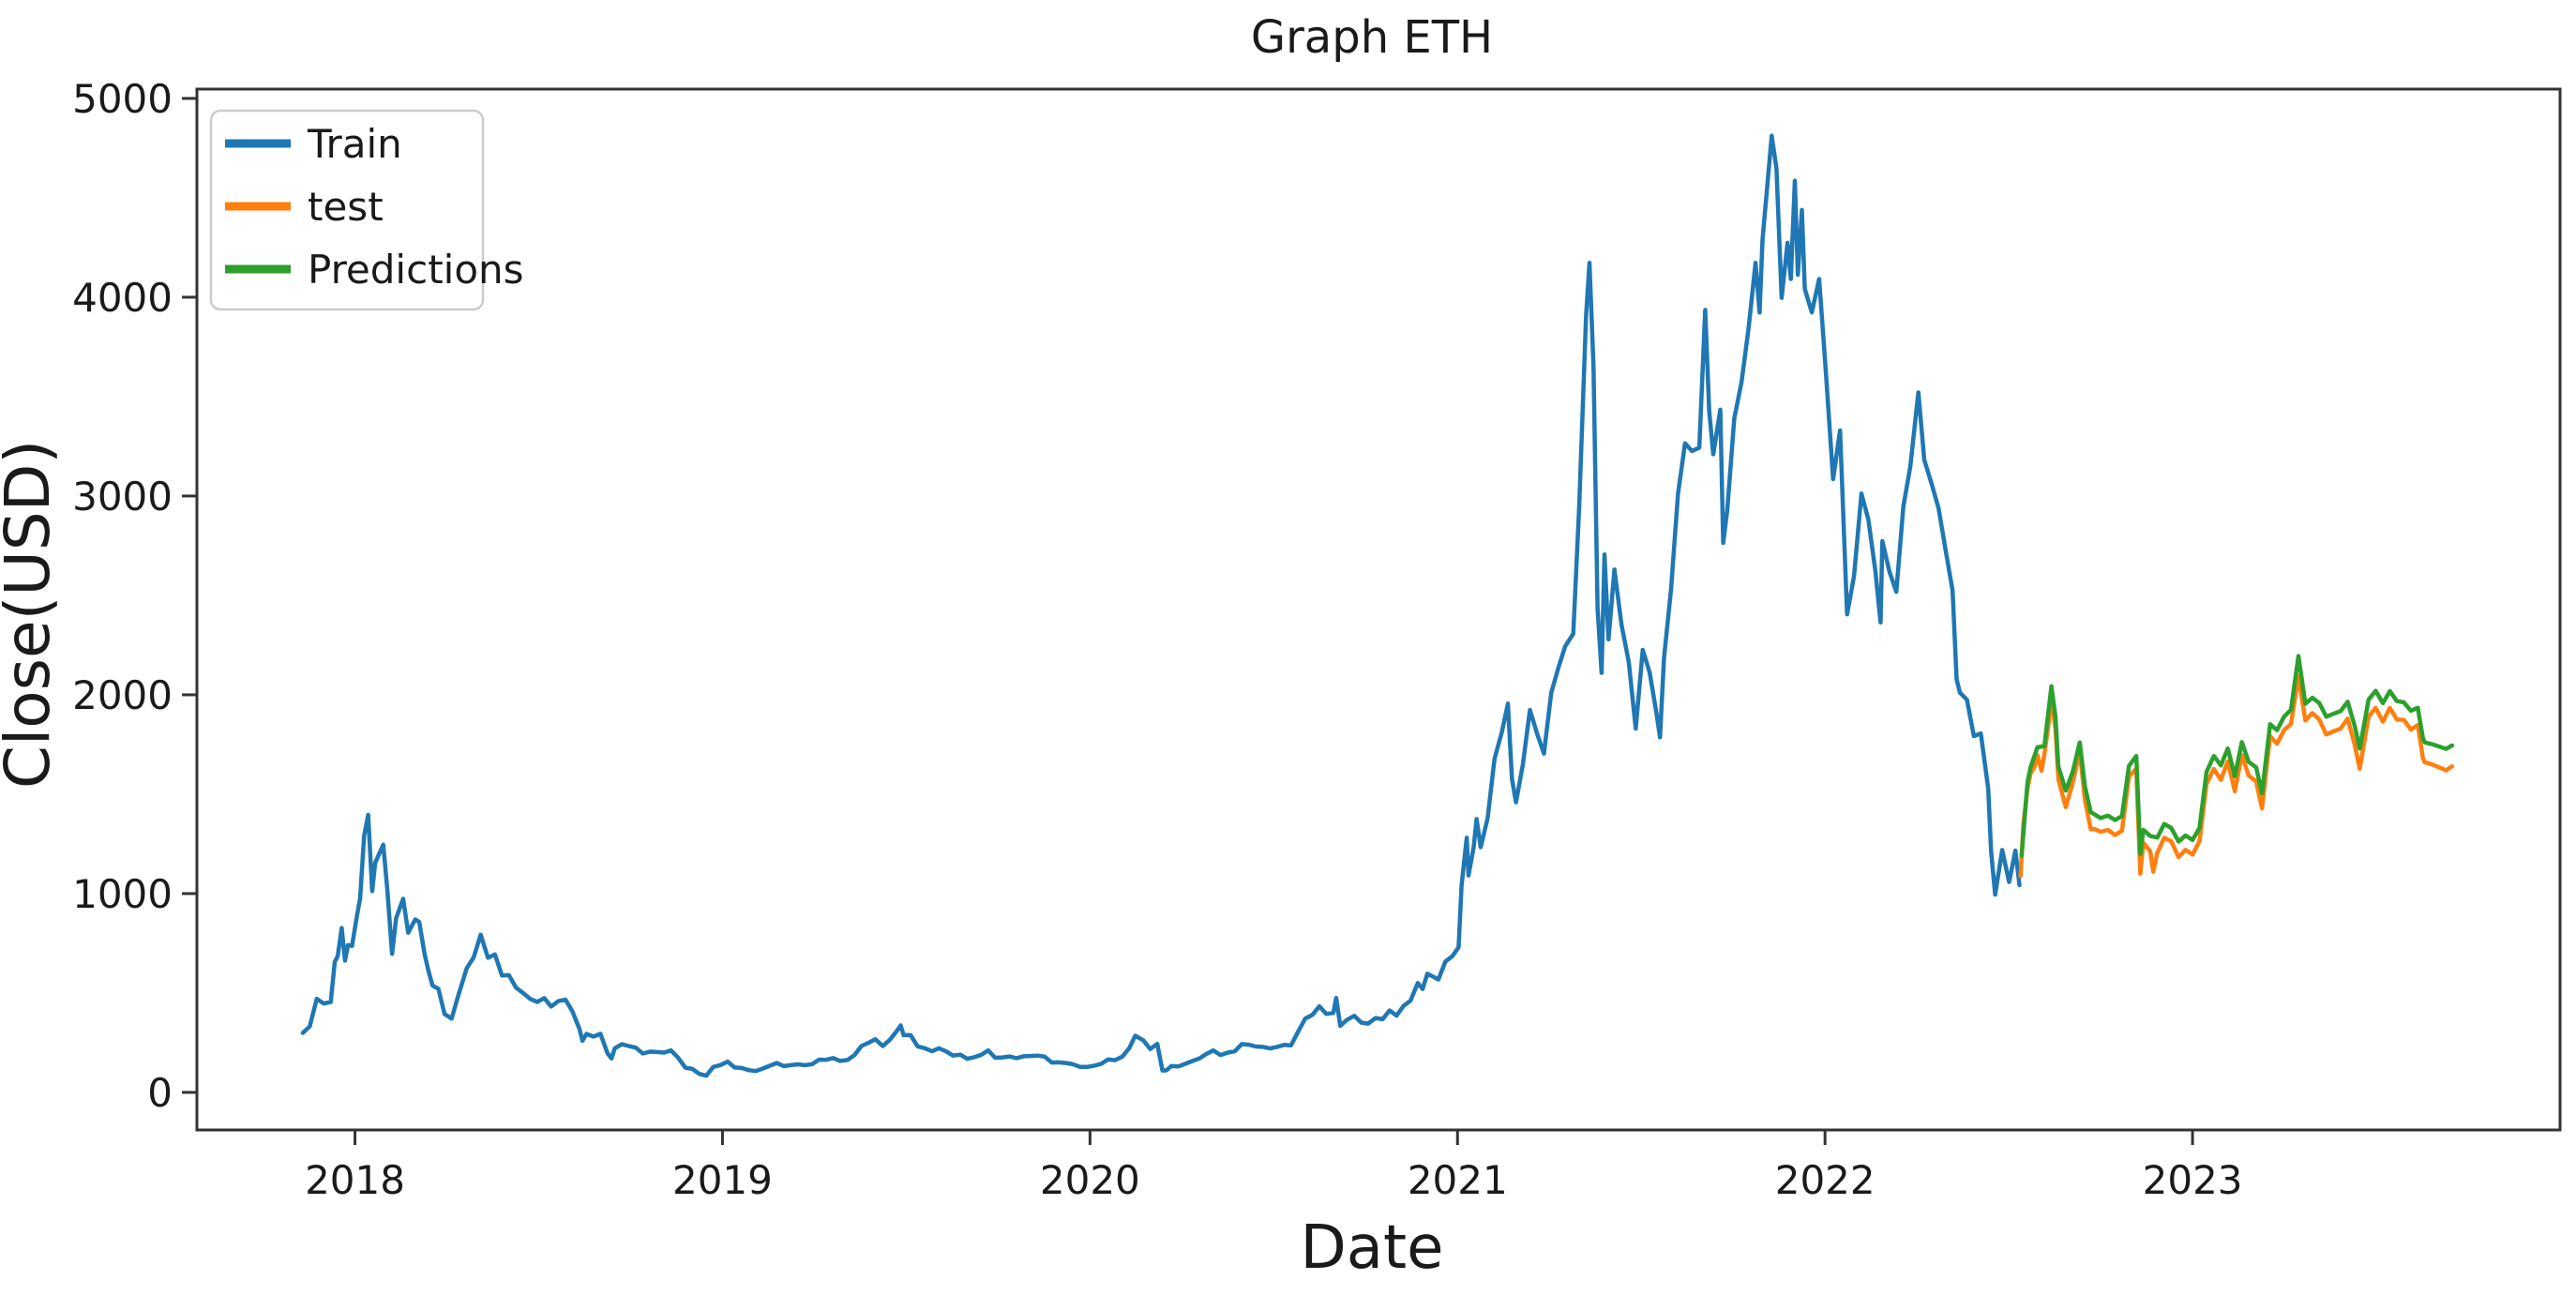 The image size is (2576, 1295). I want to click on x-tick-label: 2018, so click(355, 1180).